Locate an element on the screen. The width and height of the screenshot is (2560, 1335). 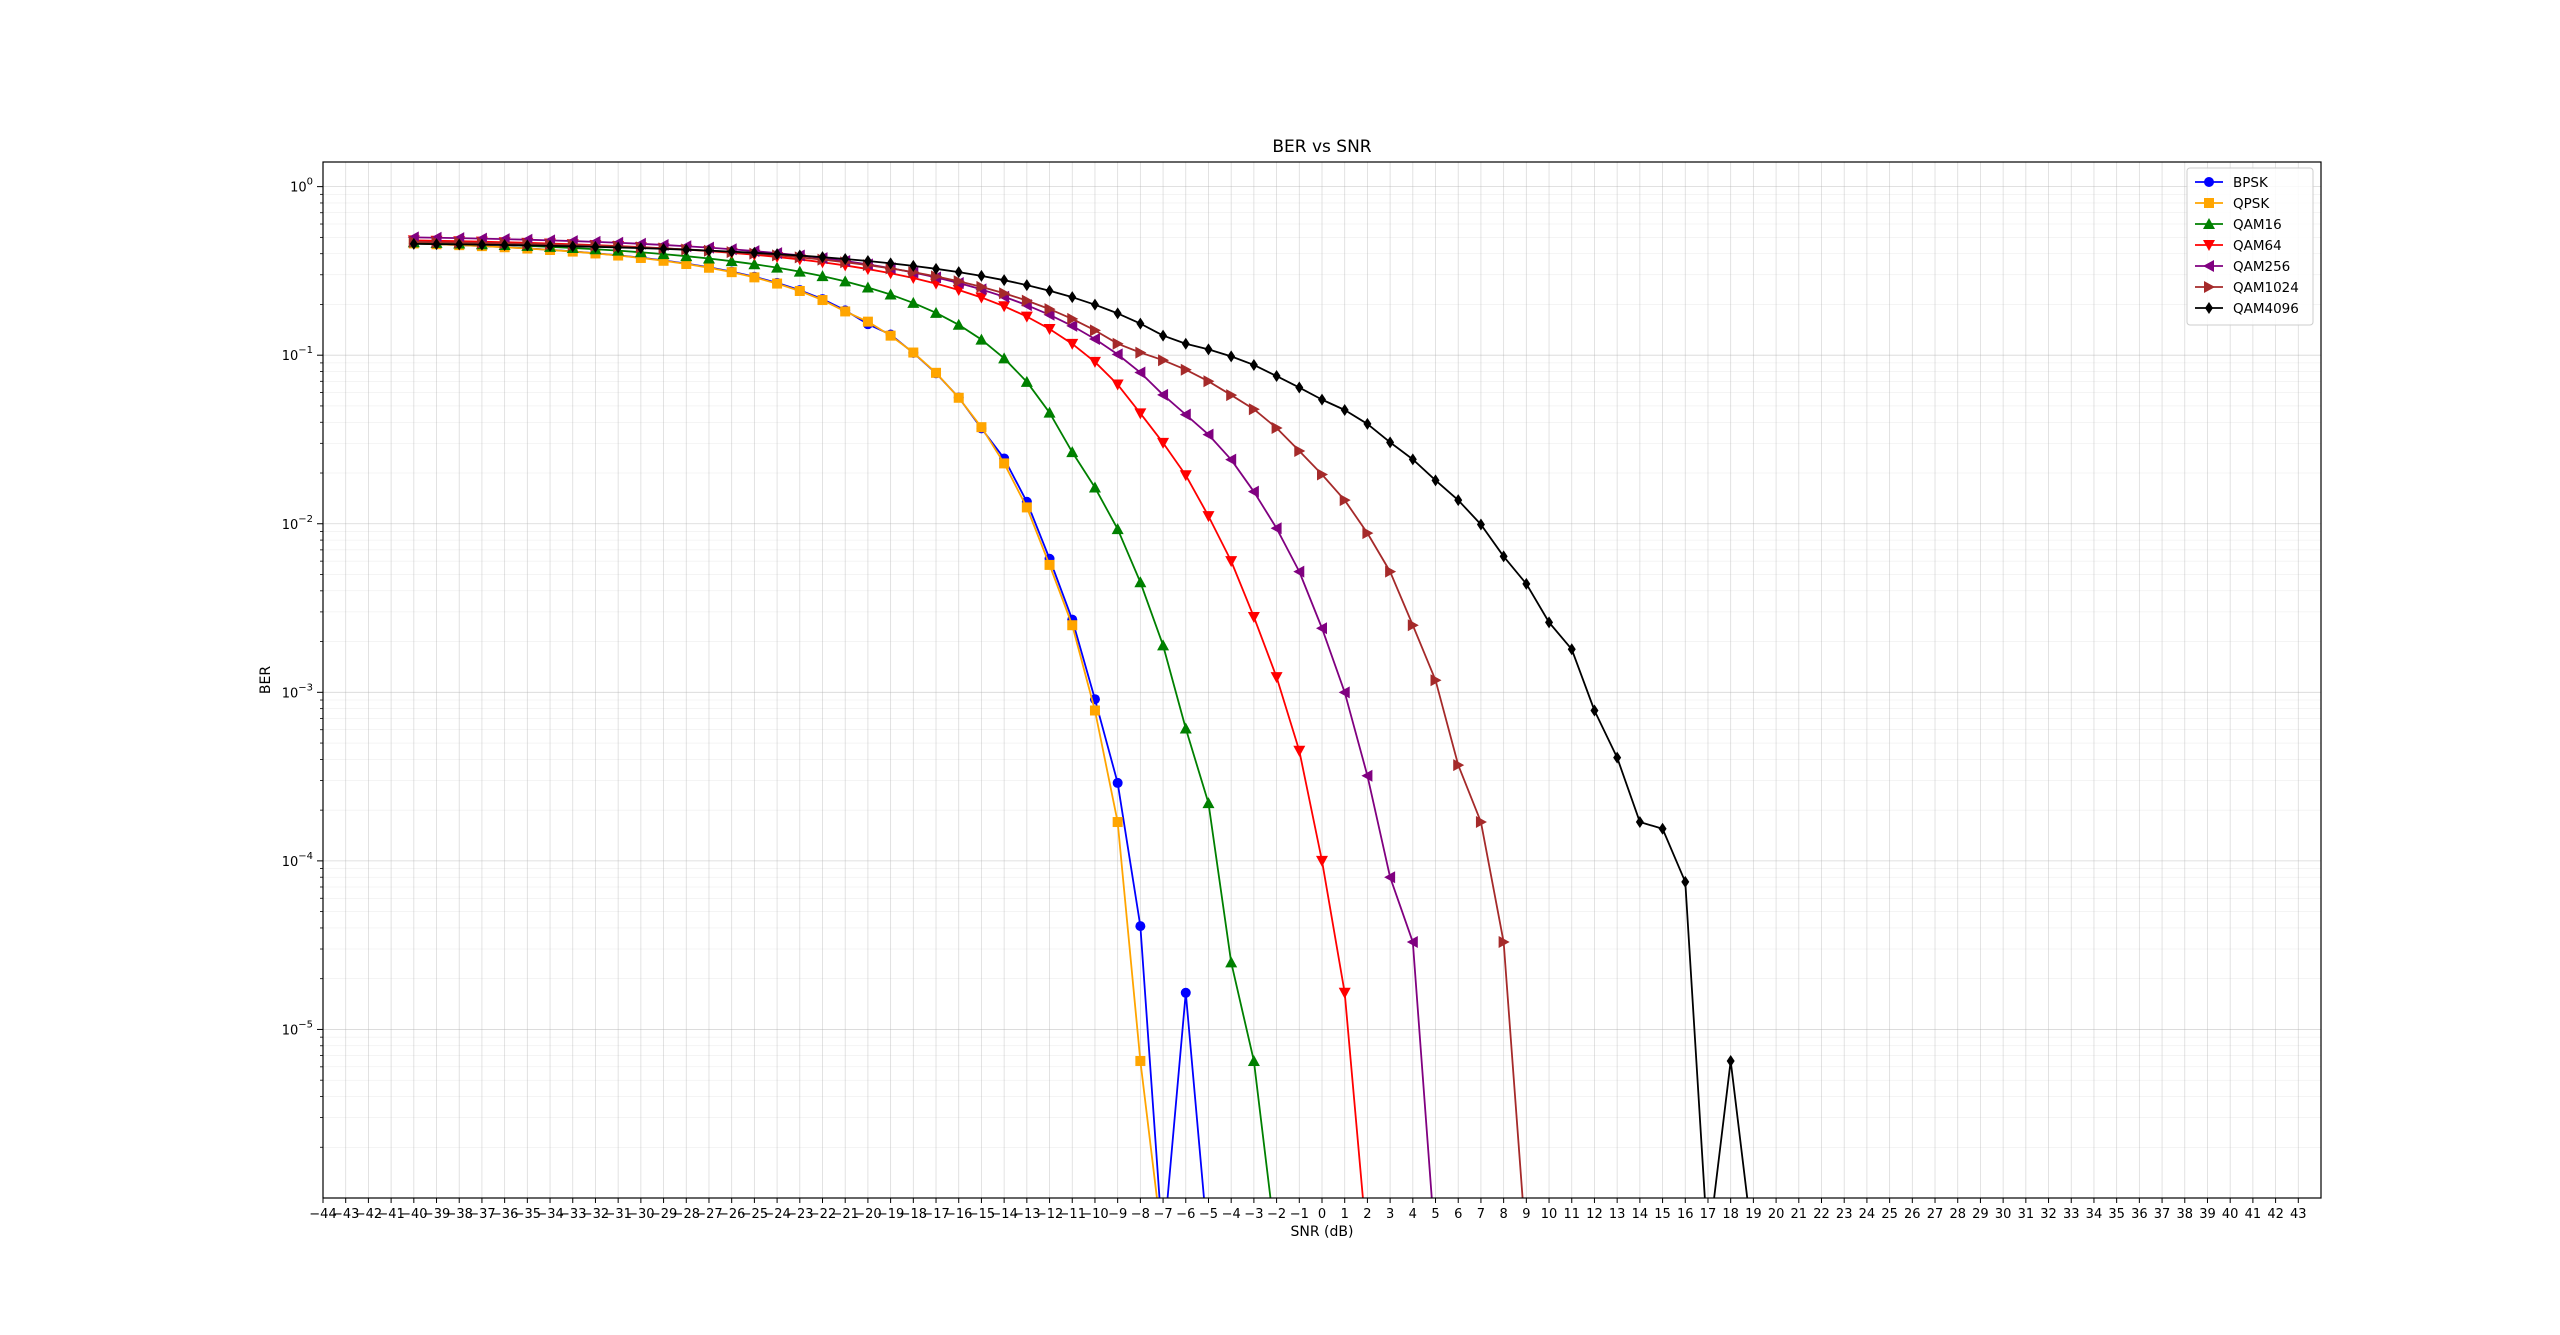
legend-label-qam16: QAM16 is located at coordinates (2257, 225).